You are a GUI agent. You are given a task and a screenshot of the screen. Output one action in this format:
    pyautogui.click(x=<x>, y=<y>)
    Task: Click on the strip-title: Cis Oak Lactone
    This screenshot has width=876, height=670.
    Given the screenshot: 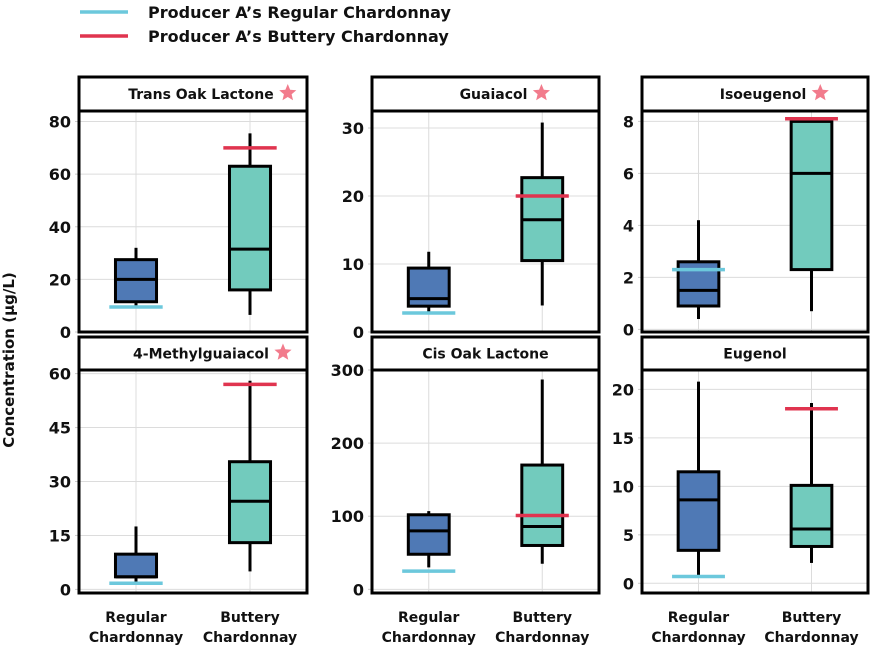 What is the action you would take?
    pyautogui.click(x=485, y=355)
    